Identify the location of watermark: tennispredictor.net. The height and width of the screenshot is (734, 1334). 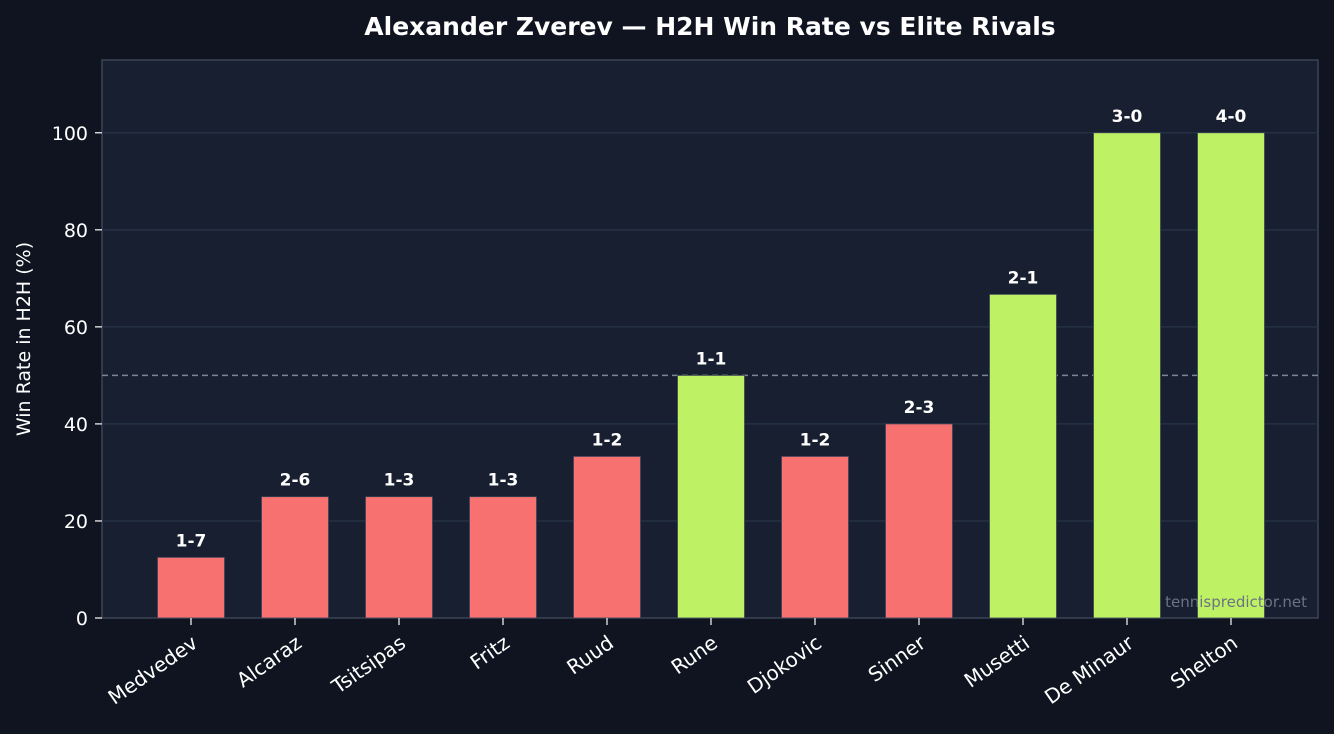
(1236, 602).